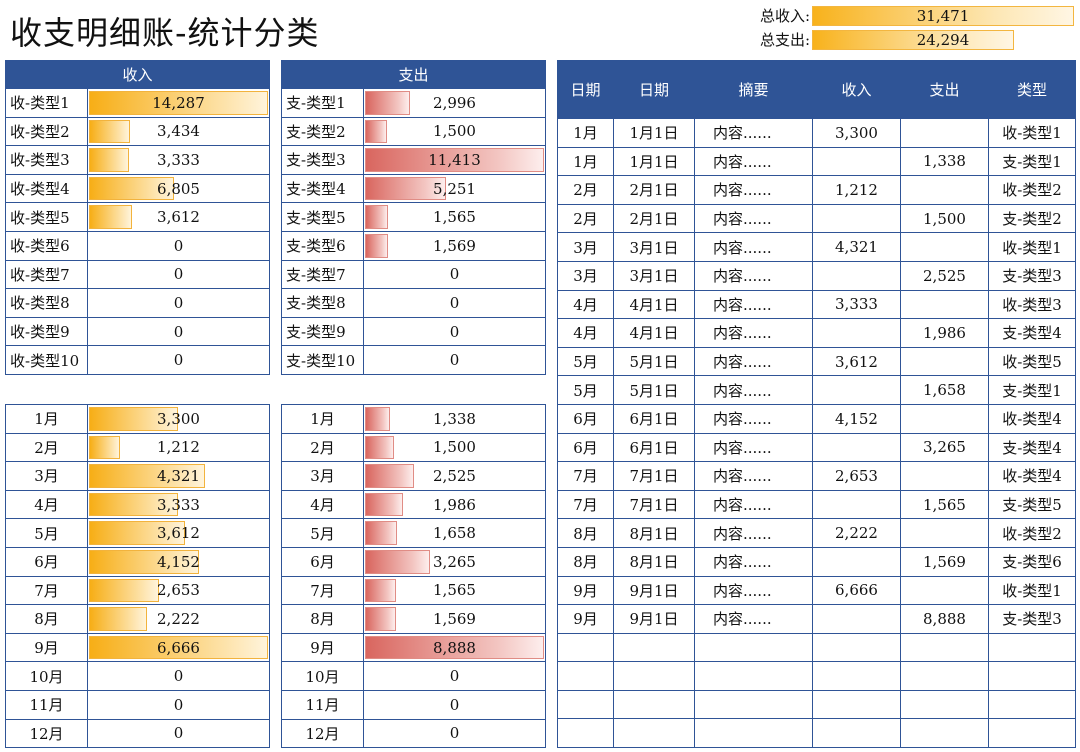 This screenshot has width=1080, height=752. What do you see at coordinates (454, 217) in the screenshot?
I see `expense-category-value-cell: 1,565` at bounding box center [454, 217].